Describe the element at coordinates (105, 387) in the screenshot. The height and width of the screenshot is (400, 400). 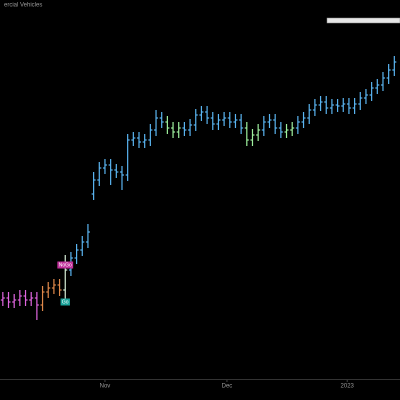
I see `x-tick-label: Nov` at that location.